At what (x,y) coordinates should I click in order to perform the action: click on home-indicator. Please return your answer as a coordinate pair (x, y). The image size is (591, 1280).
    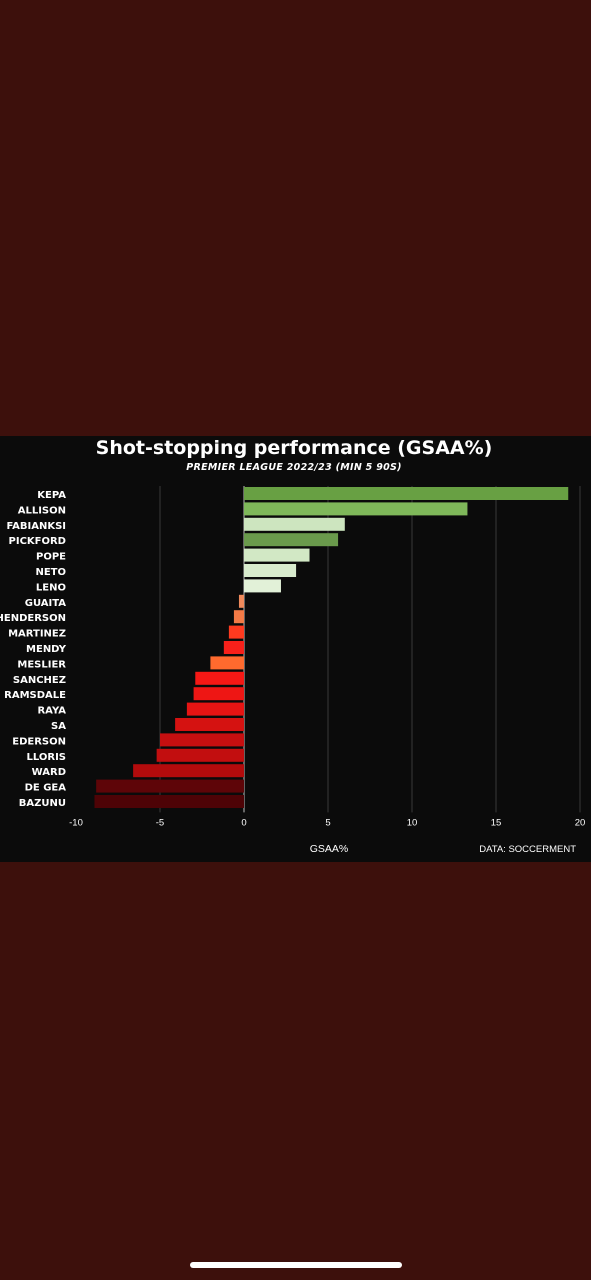
    Looking at the image, I should click on (296, 1265).